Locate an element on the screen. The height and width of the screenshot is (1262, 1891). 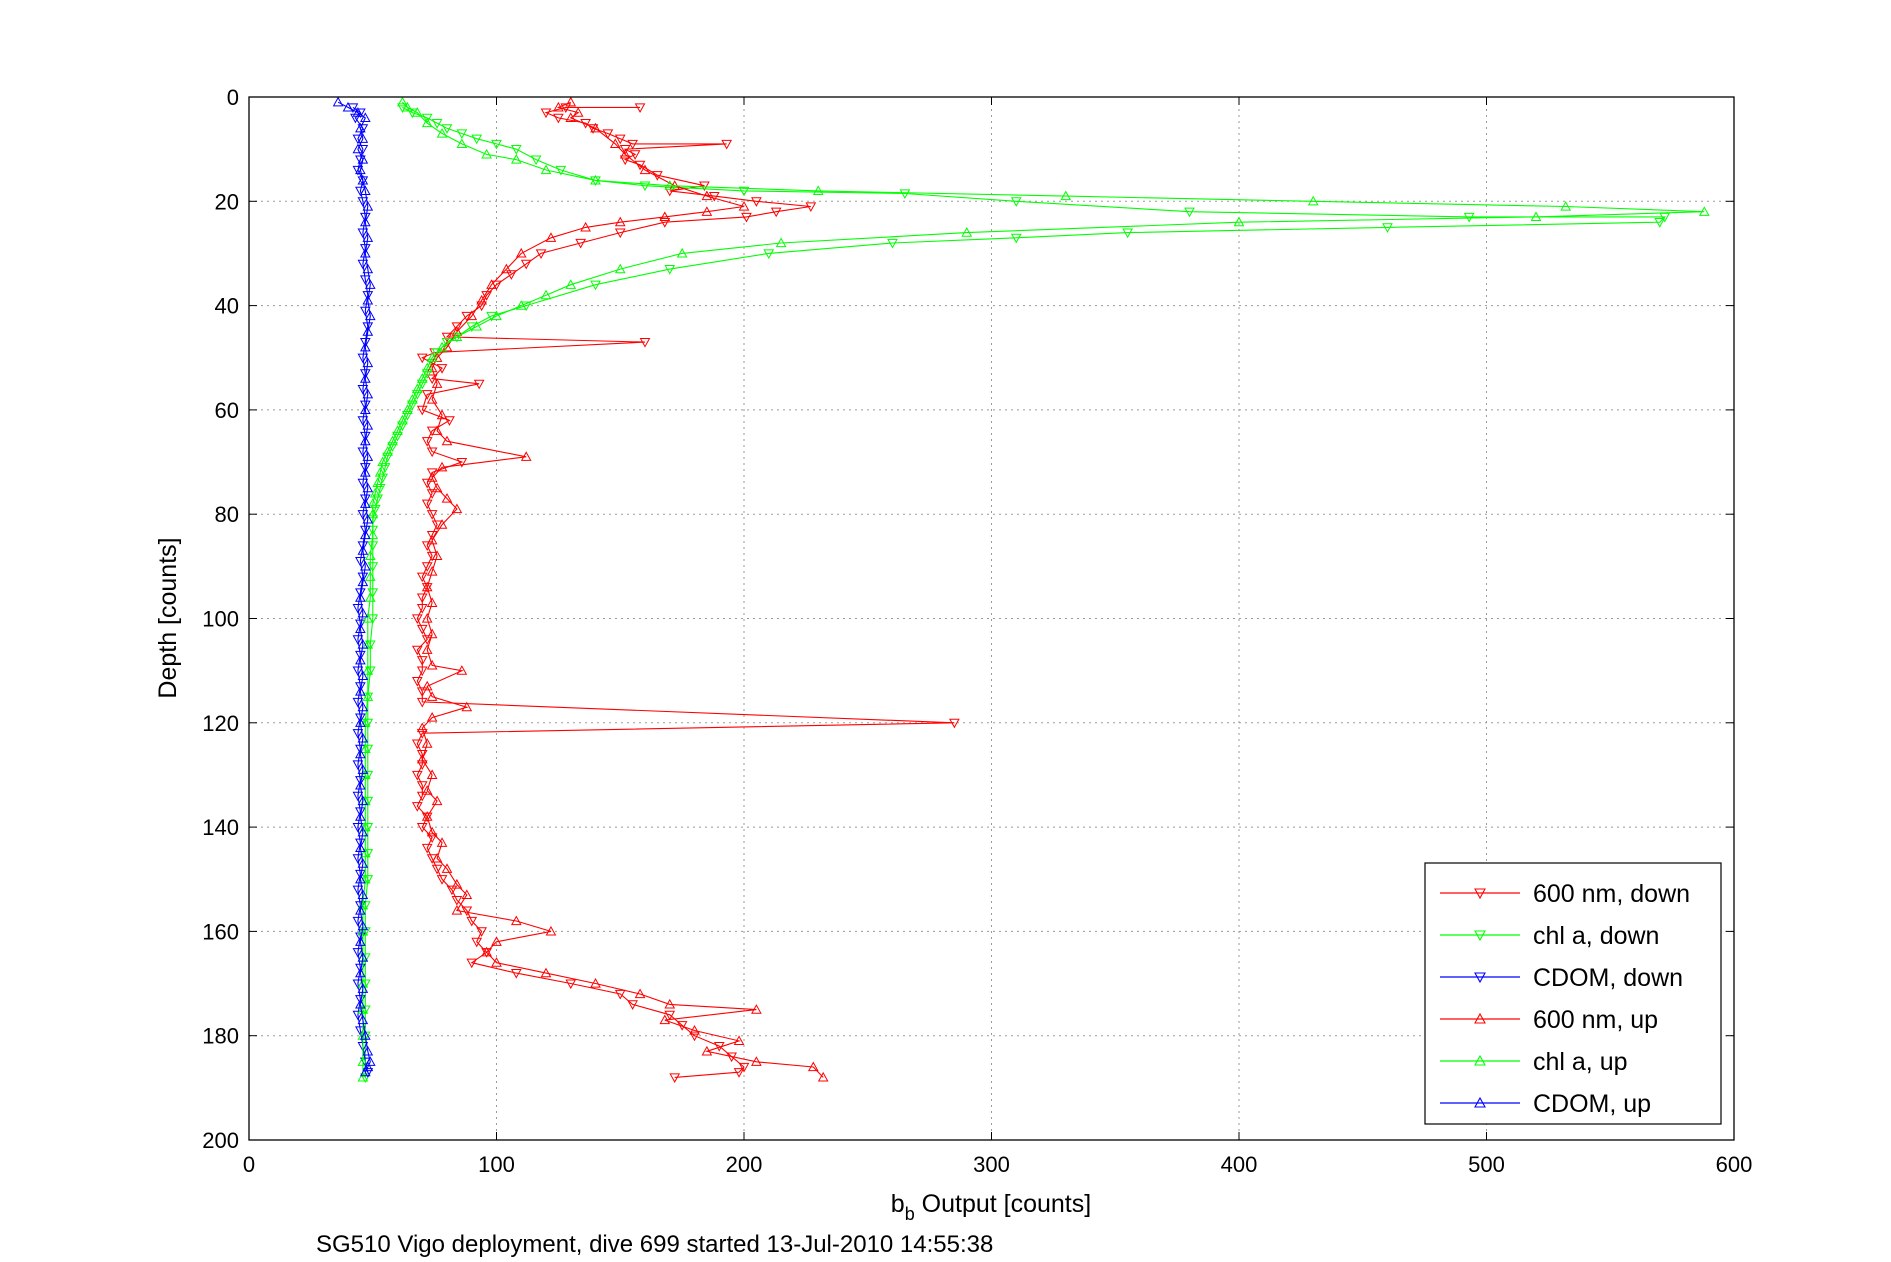
y-tick-label: 100 is located at coordinates (220, 619).